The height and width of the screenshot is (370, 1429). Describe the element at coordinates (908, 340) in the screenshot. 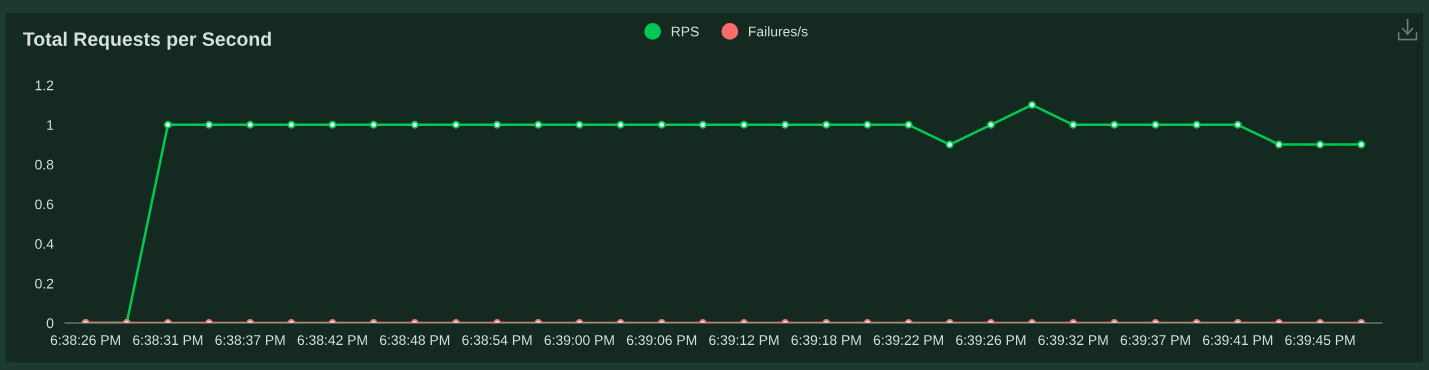

I see `x-tick-label: 6:39:22 PM` at that location.